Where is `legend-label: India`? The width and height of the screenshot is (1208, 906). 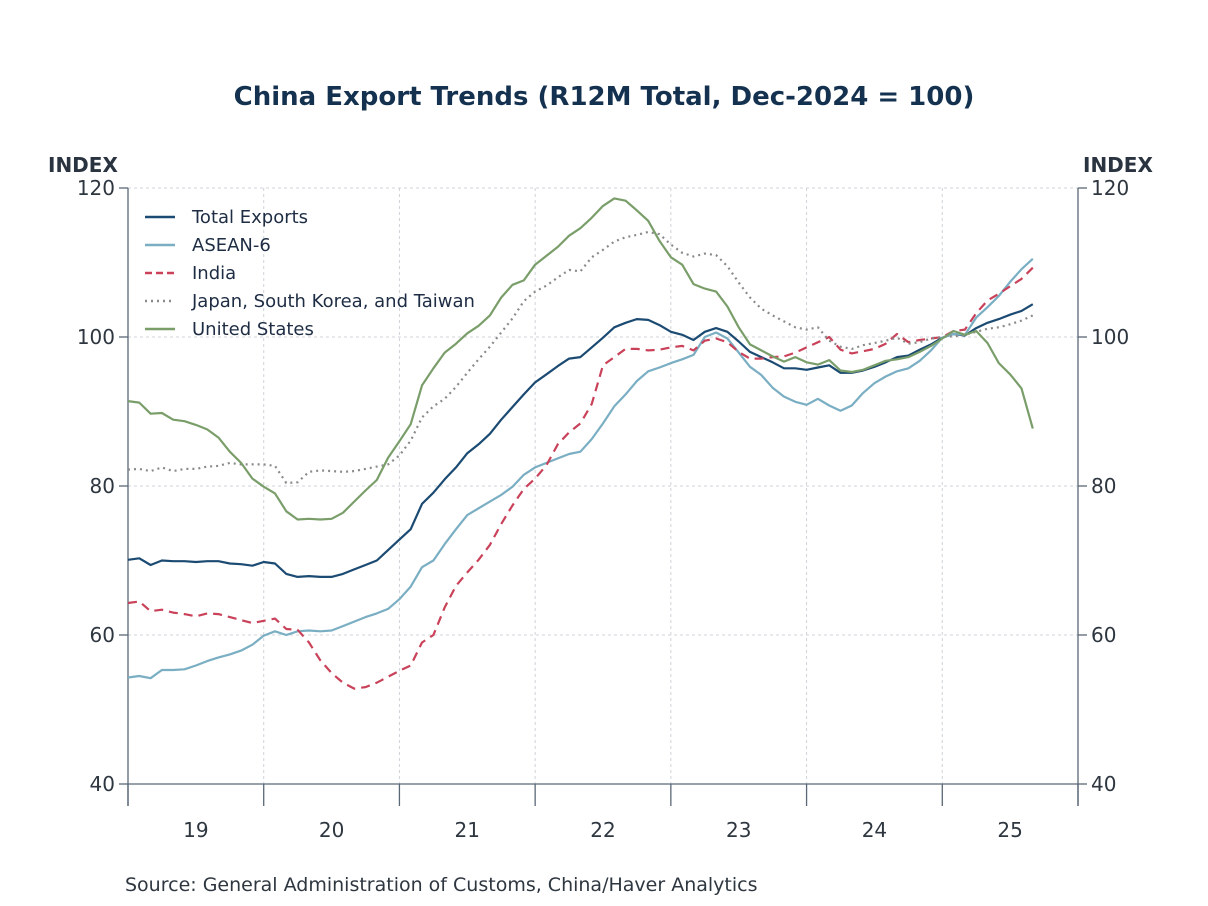
legend-label: India is located at coordinates (214, 273).